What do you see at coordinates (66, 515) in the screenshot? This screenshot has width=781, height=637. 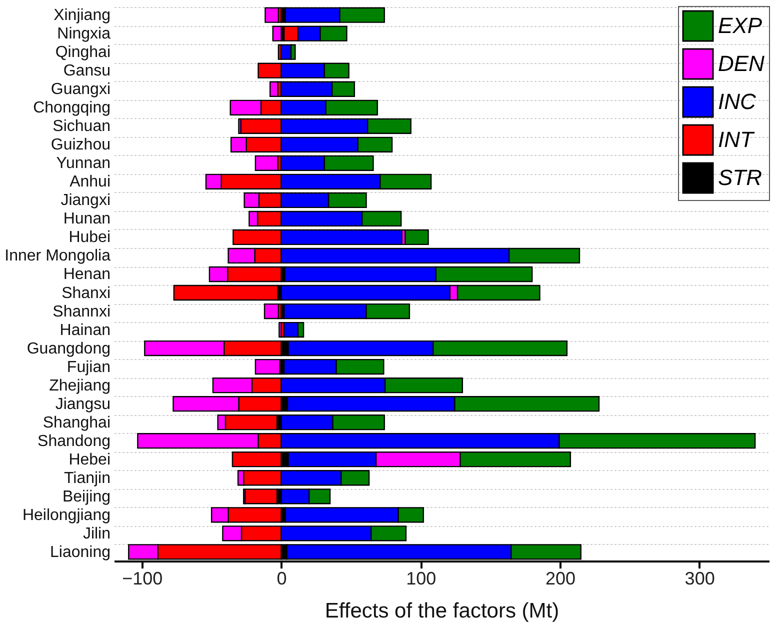 I see `y-tick-label: Heilongjiang` at bounding box center [66, 515].